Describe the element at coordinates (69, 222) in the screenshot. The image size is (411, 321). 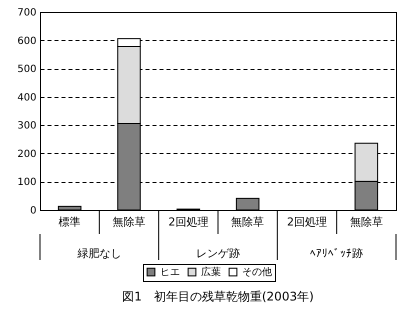
I see `x-tick-label: 標準` at that location.